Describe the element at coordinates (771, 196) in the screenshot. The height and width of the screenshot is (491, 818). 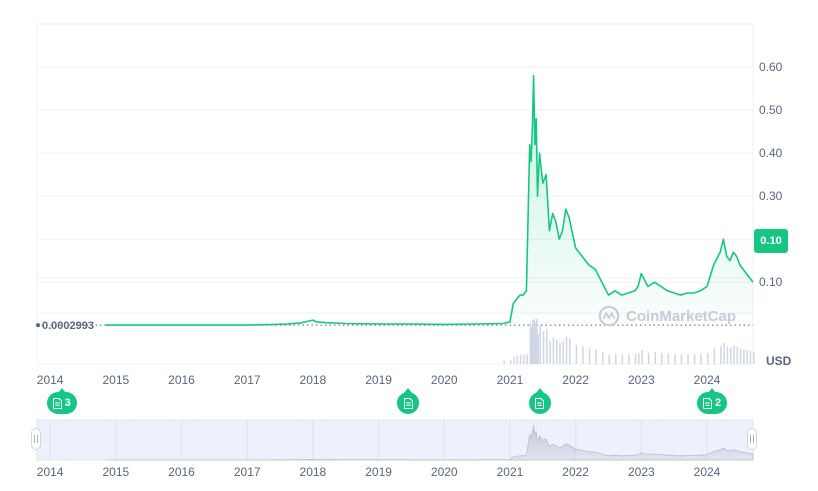
I see `y-tick-label: 0.30` at that location.